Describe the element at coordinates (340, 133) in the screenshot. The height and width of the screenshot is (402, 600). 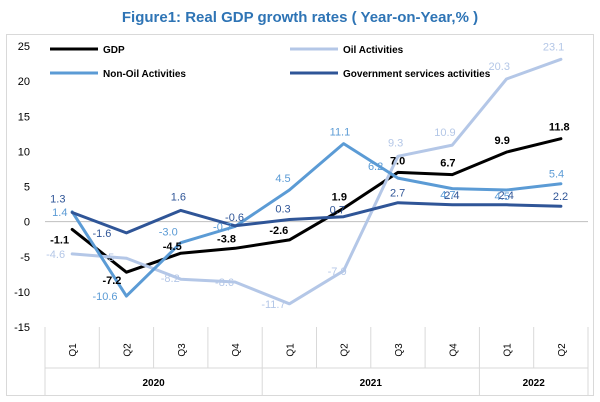
I see `data-label: 11.1` at that location.